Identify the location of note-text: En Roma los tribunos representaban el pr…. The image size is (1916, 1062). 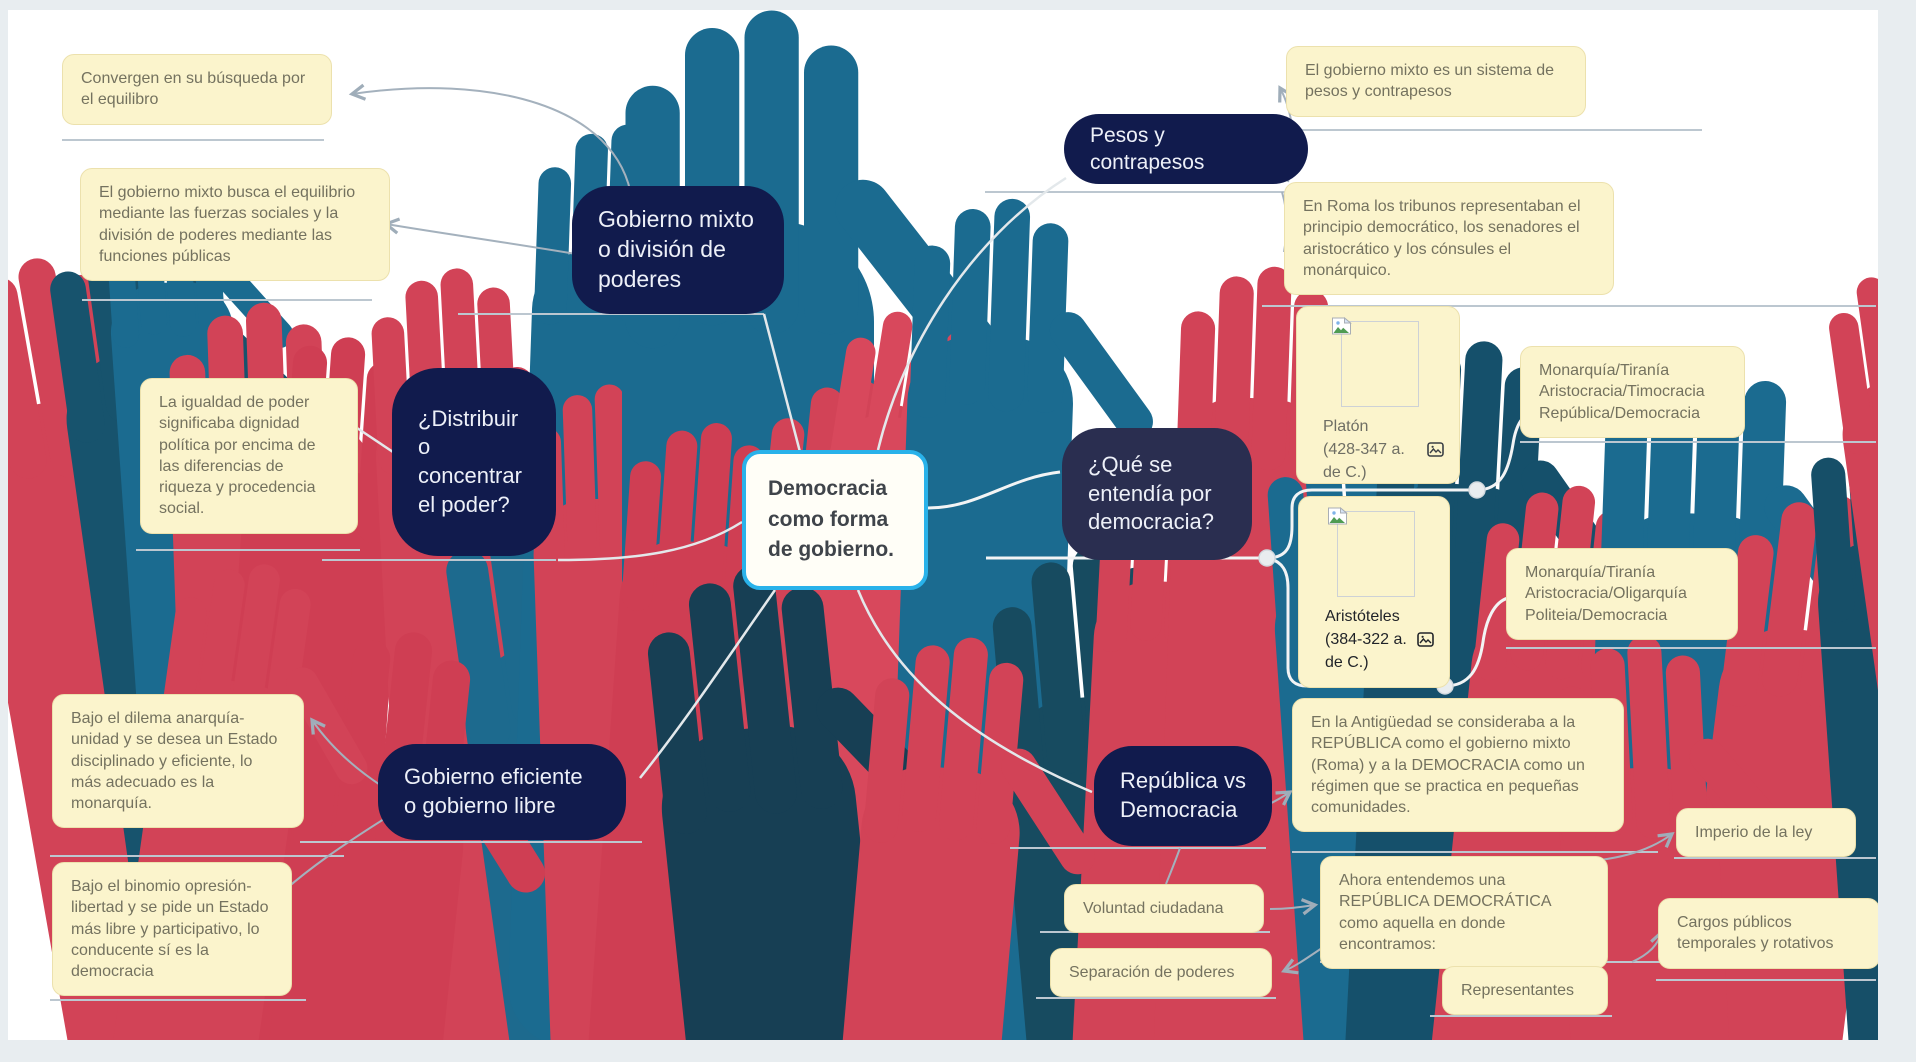
(1442, 238).